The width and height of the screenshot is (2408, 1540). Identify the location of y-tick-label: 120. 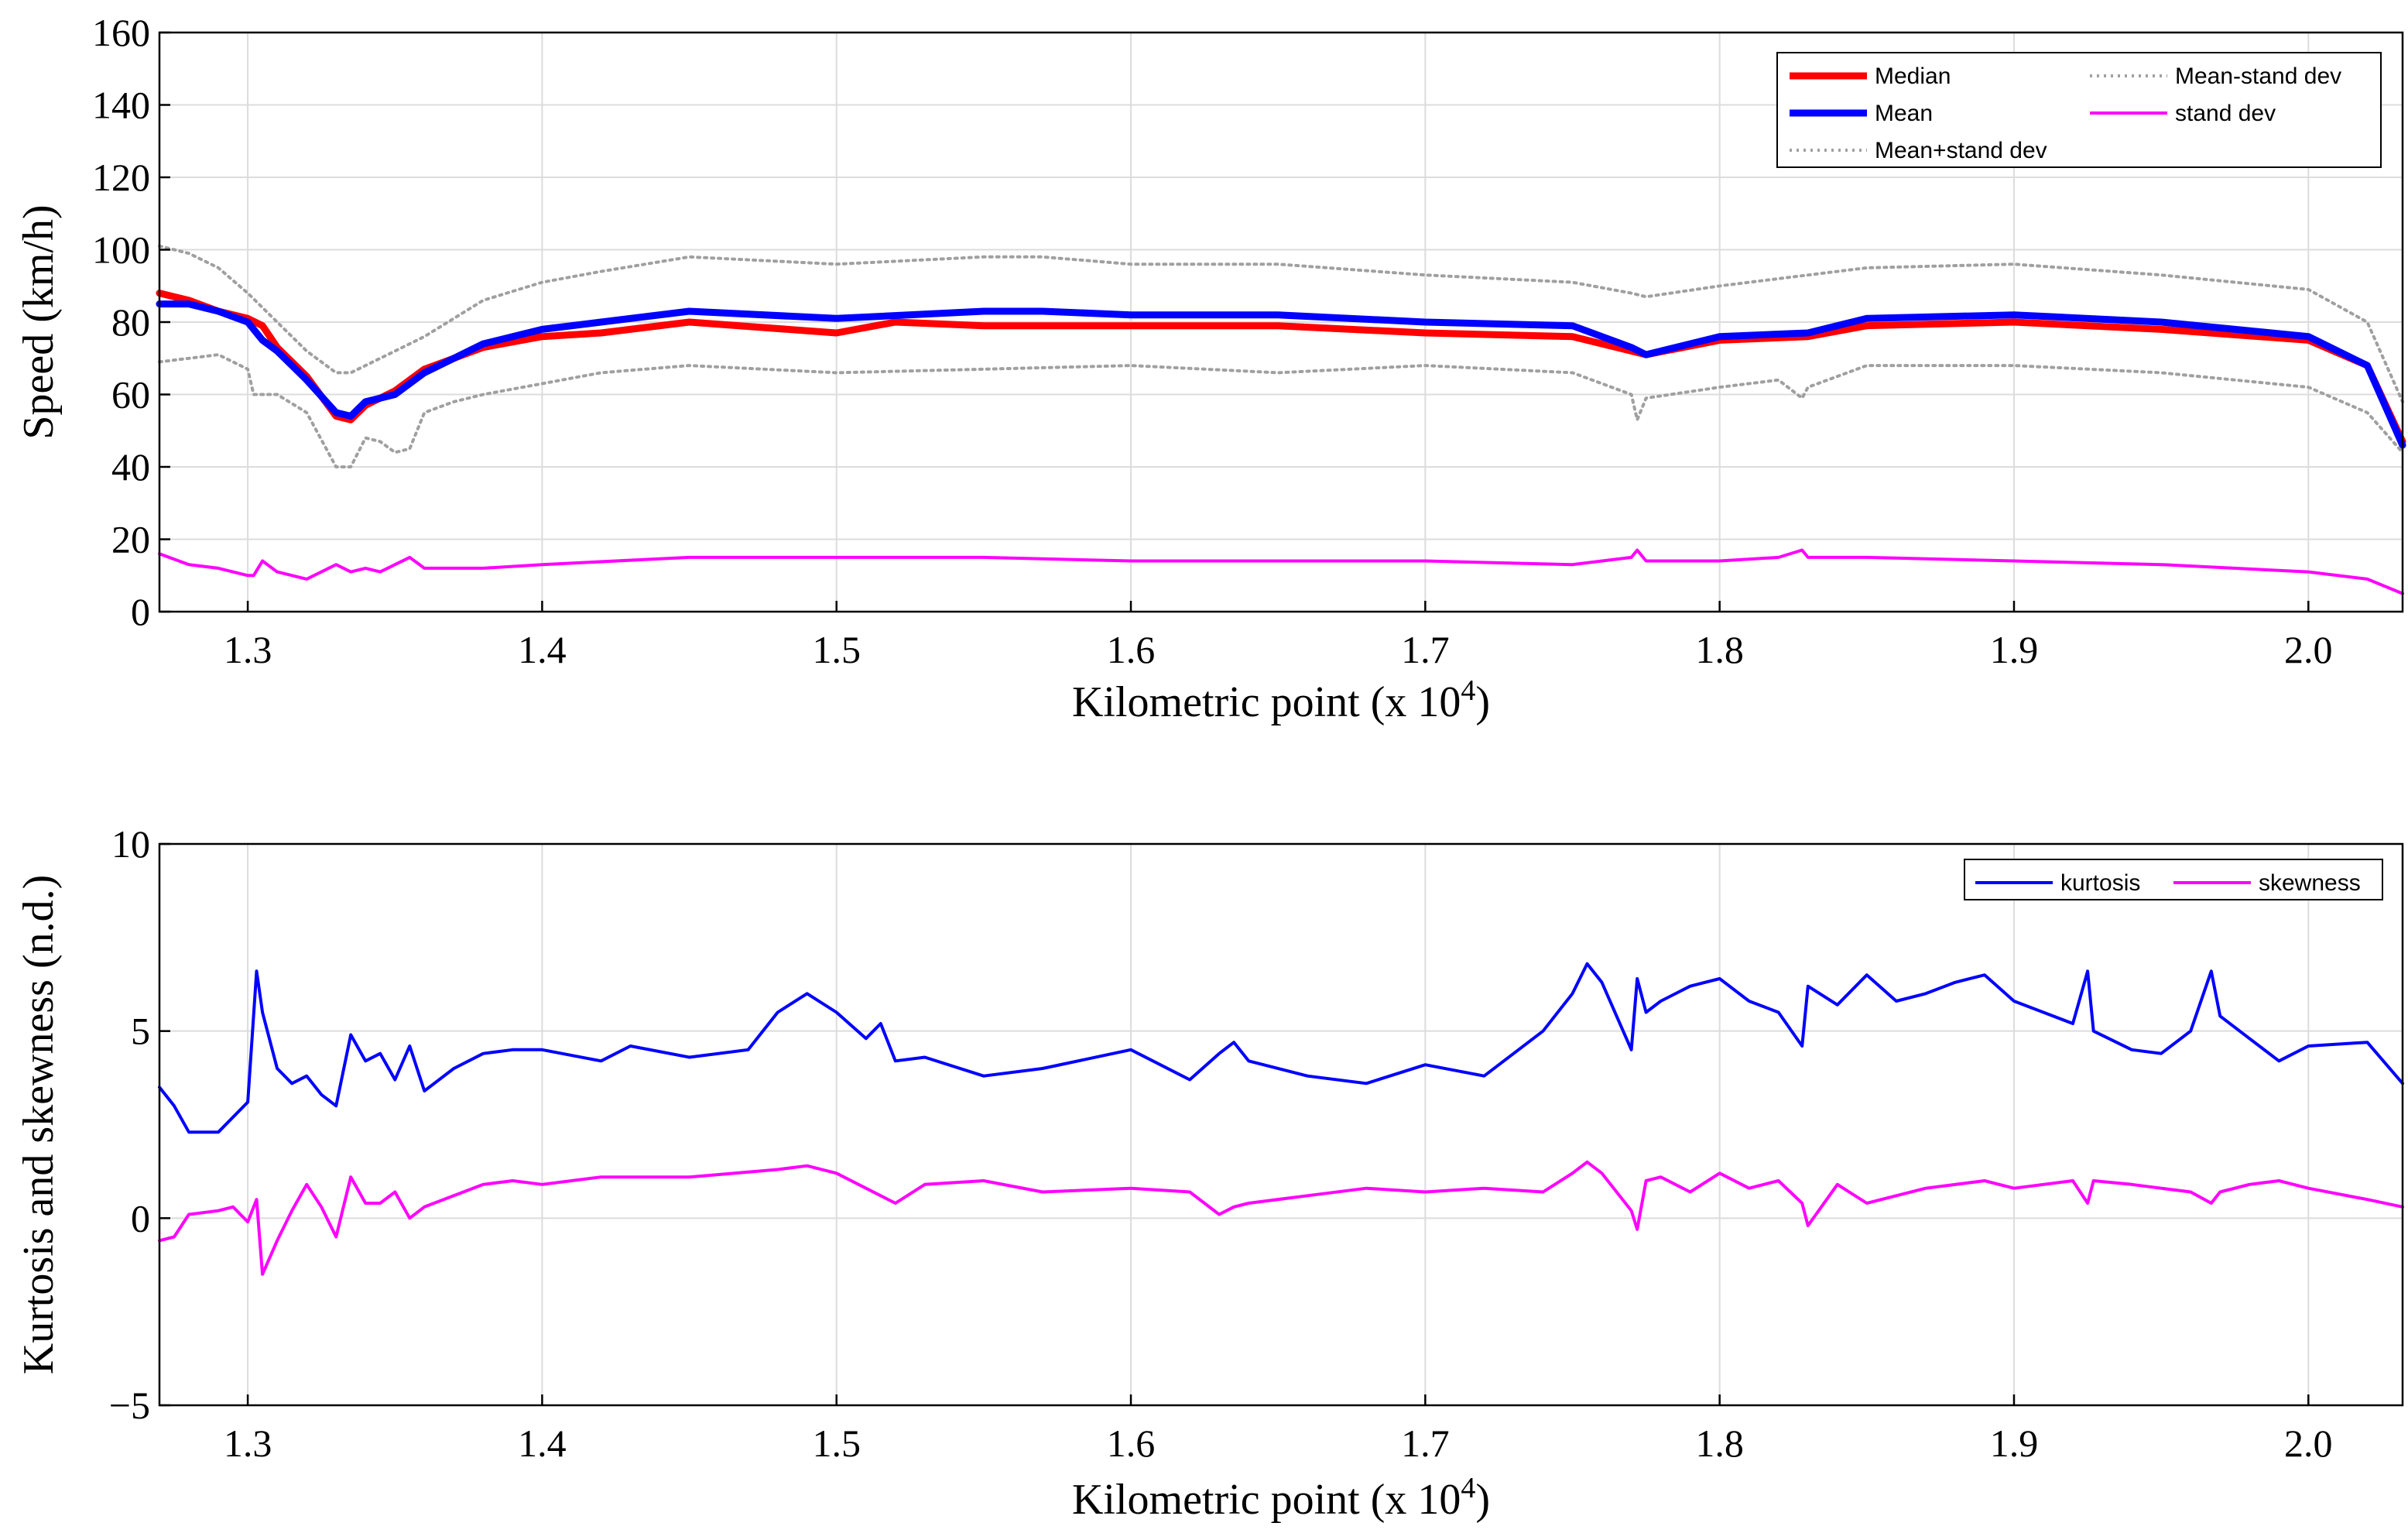
(121, 177).